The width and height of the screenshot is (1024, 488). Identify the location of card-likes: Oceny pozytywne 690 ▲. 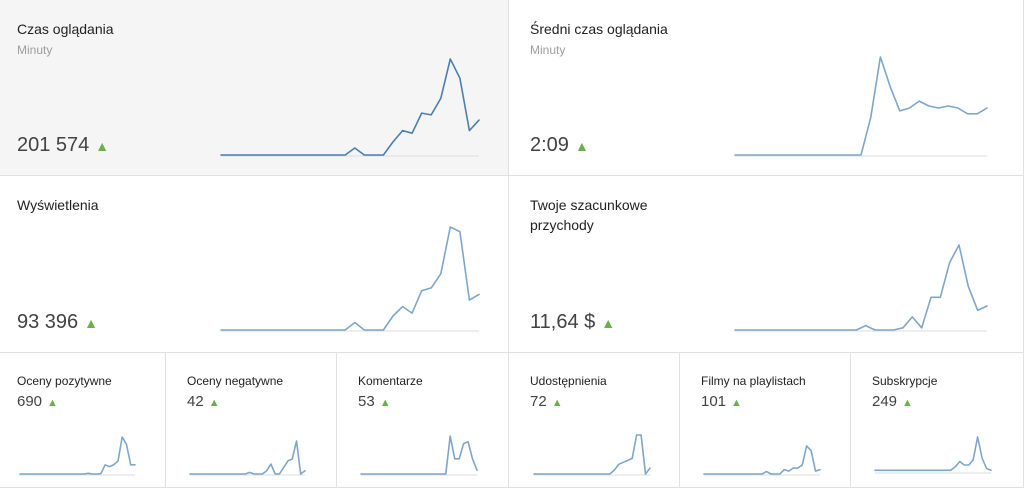
(83, 420).